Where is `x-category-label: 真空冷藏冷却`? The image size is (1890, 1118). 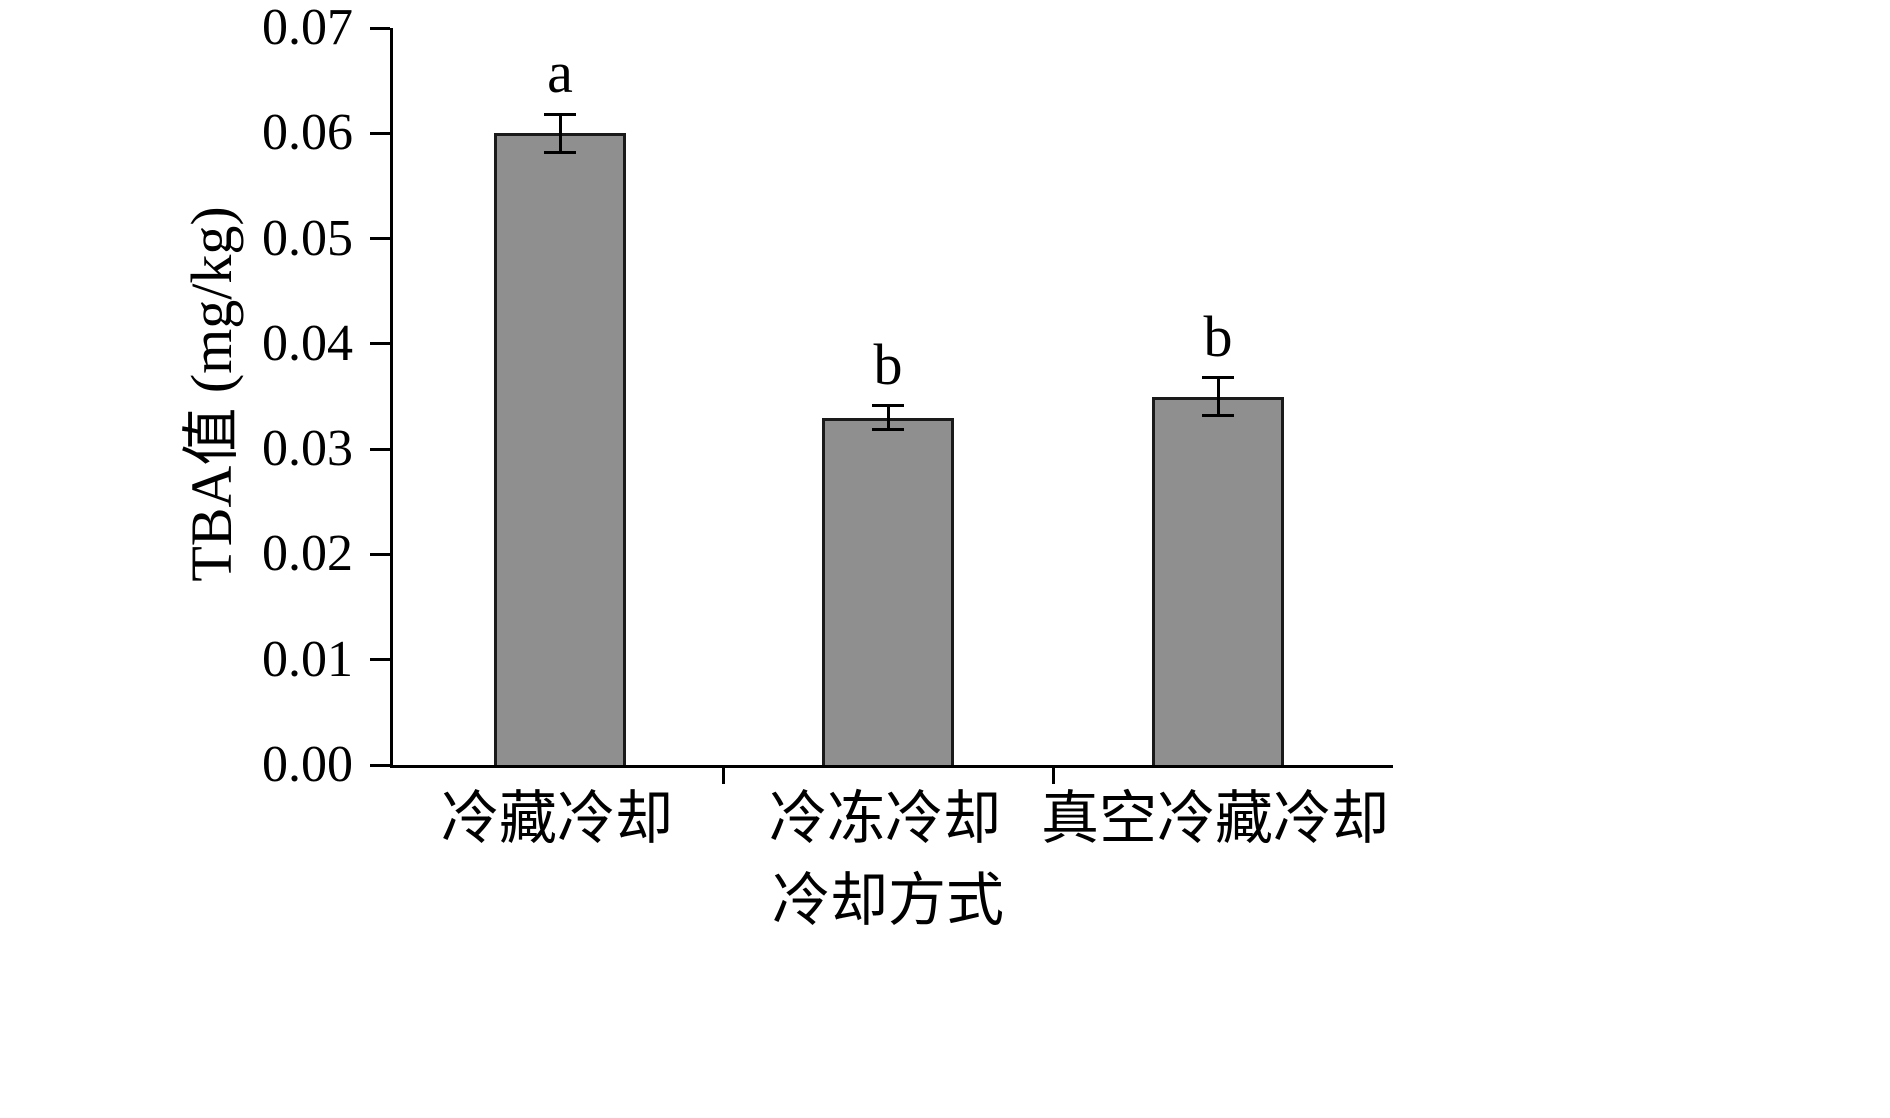 x-category-label: 真空冷藏冷却 is located at coordinates (1215, 818).